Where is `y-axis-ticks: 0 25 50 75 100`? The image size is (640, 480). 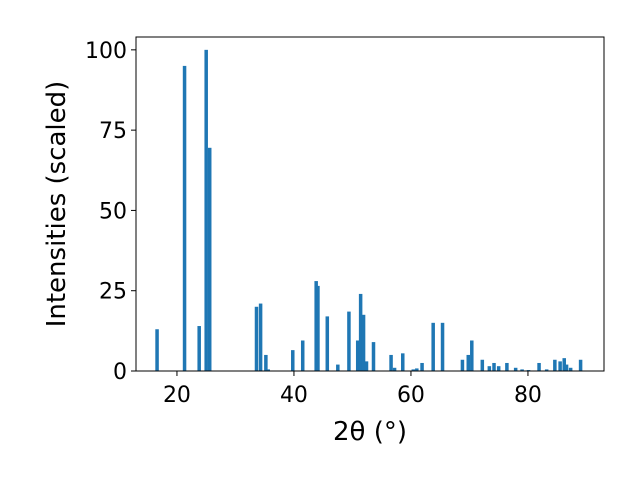
y-axis-ticks: 0 25 50 75 100 is located at coordinates (110, 212).